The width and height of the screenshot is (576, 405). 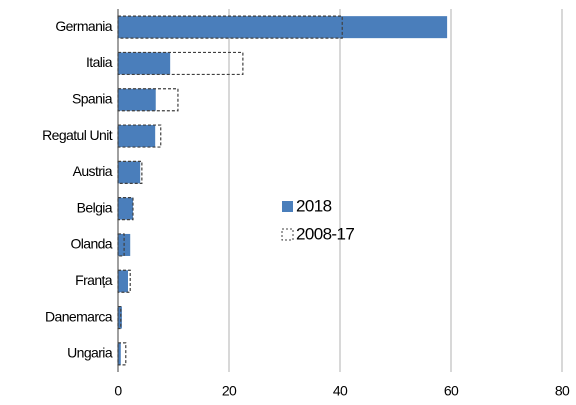 I want to click on y-tick-label: Ungaria, so click(x=90, y=353).